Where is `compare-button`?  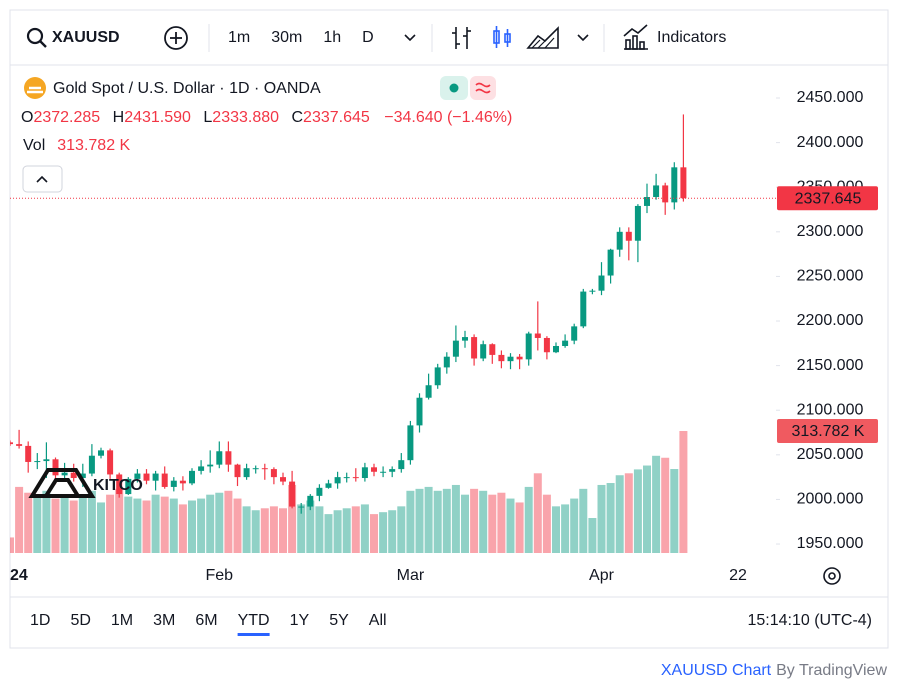
compare-button is located at coordinates (176, 38).